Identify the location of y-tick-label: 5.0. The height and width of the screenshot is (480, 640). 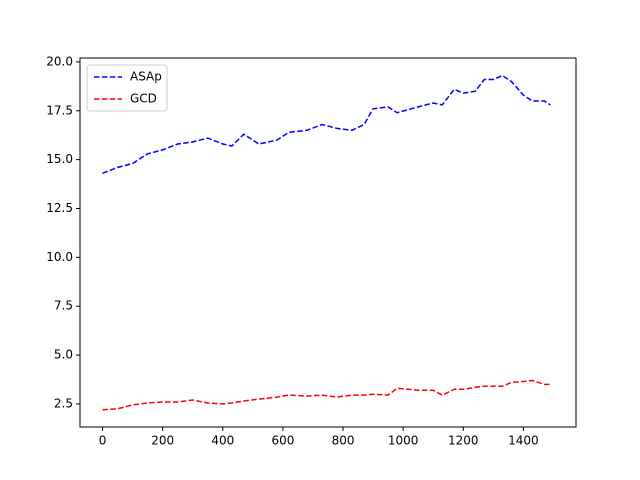
(63, 355).